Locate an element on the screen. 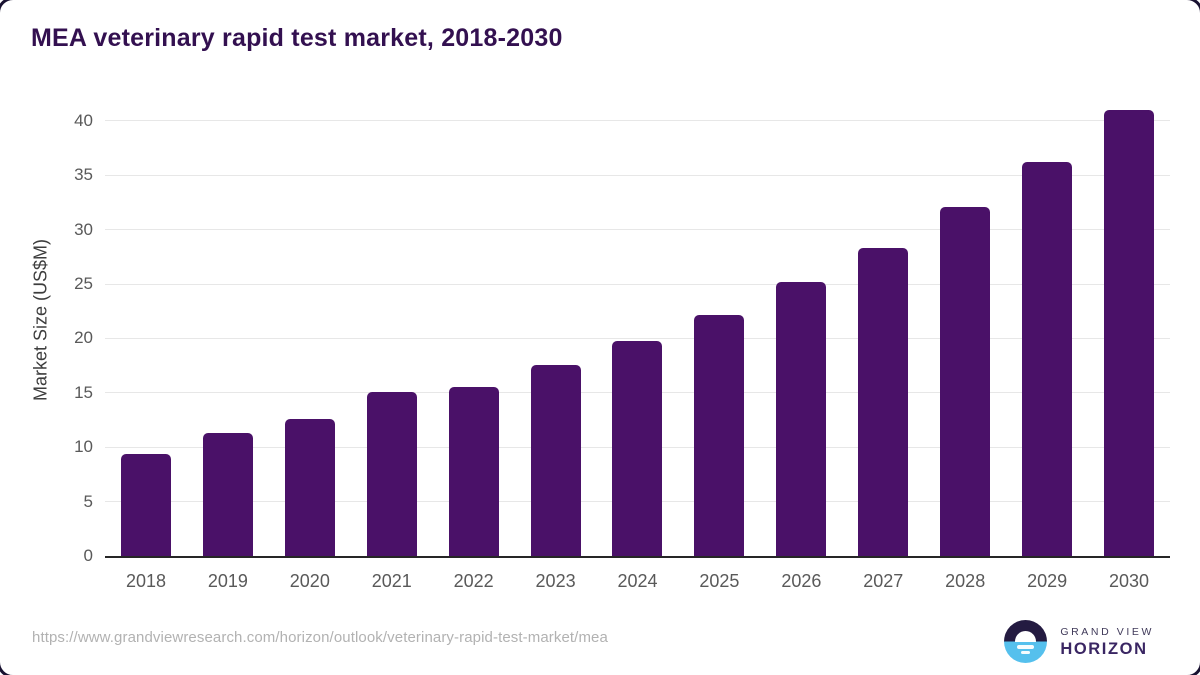 The height and width of the screenshot is (675, 1200). bar-2018 is located at coordinates (145, 504).